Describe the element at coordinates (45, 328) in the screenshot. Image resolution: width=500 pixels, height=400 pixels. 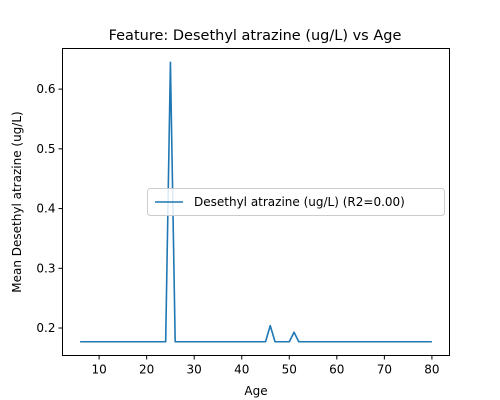
I see `y-tick-label: 0.2` at that location.